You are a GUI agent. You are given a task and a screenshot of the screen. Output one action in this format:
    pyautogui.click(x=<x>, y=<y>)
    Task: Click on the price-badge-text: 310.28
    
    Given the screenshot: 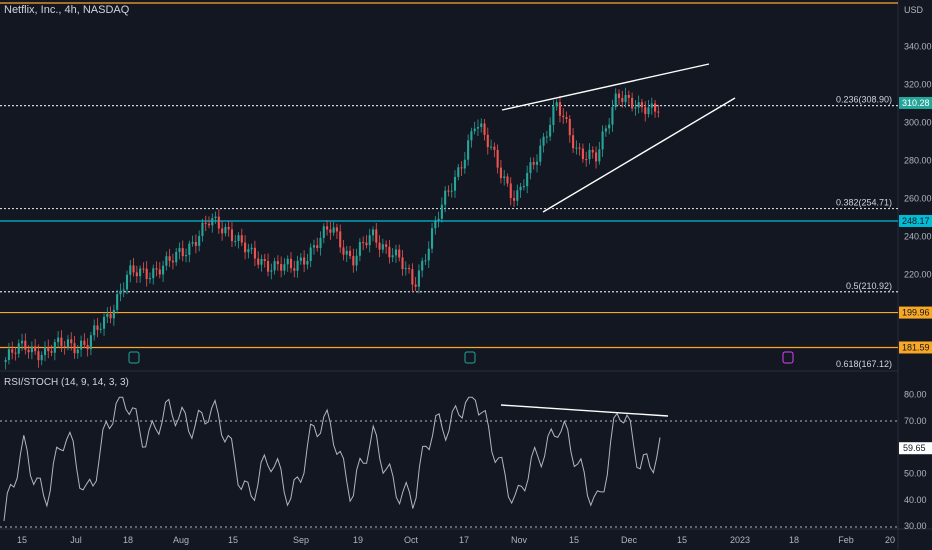 What is the action you would take?
    pyautogui.click(x=916, y=103)
    